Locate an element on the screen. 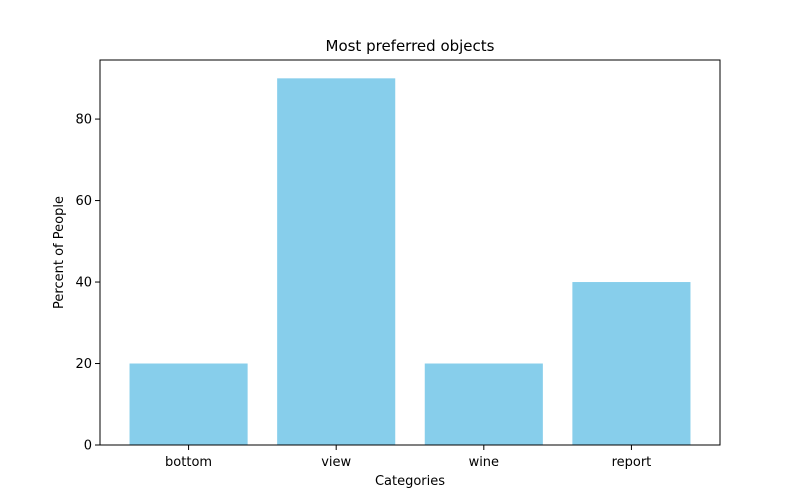 This screenshot has height=504, width=800. y-tick-label: 80 is located at coordinates (83, 120).